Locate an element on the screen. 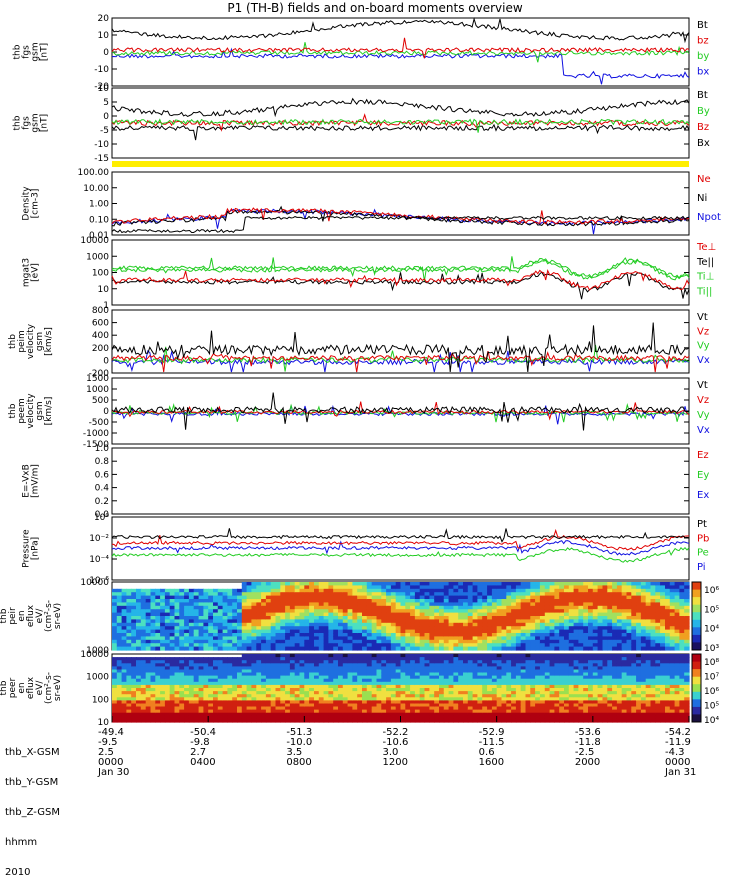 The width and height of the screenshot is (750, 888). ytick-label-temperature: 10 is located at coordinates (104, 290).